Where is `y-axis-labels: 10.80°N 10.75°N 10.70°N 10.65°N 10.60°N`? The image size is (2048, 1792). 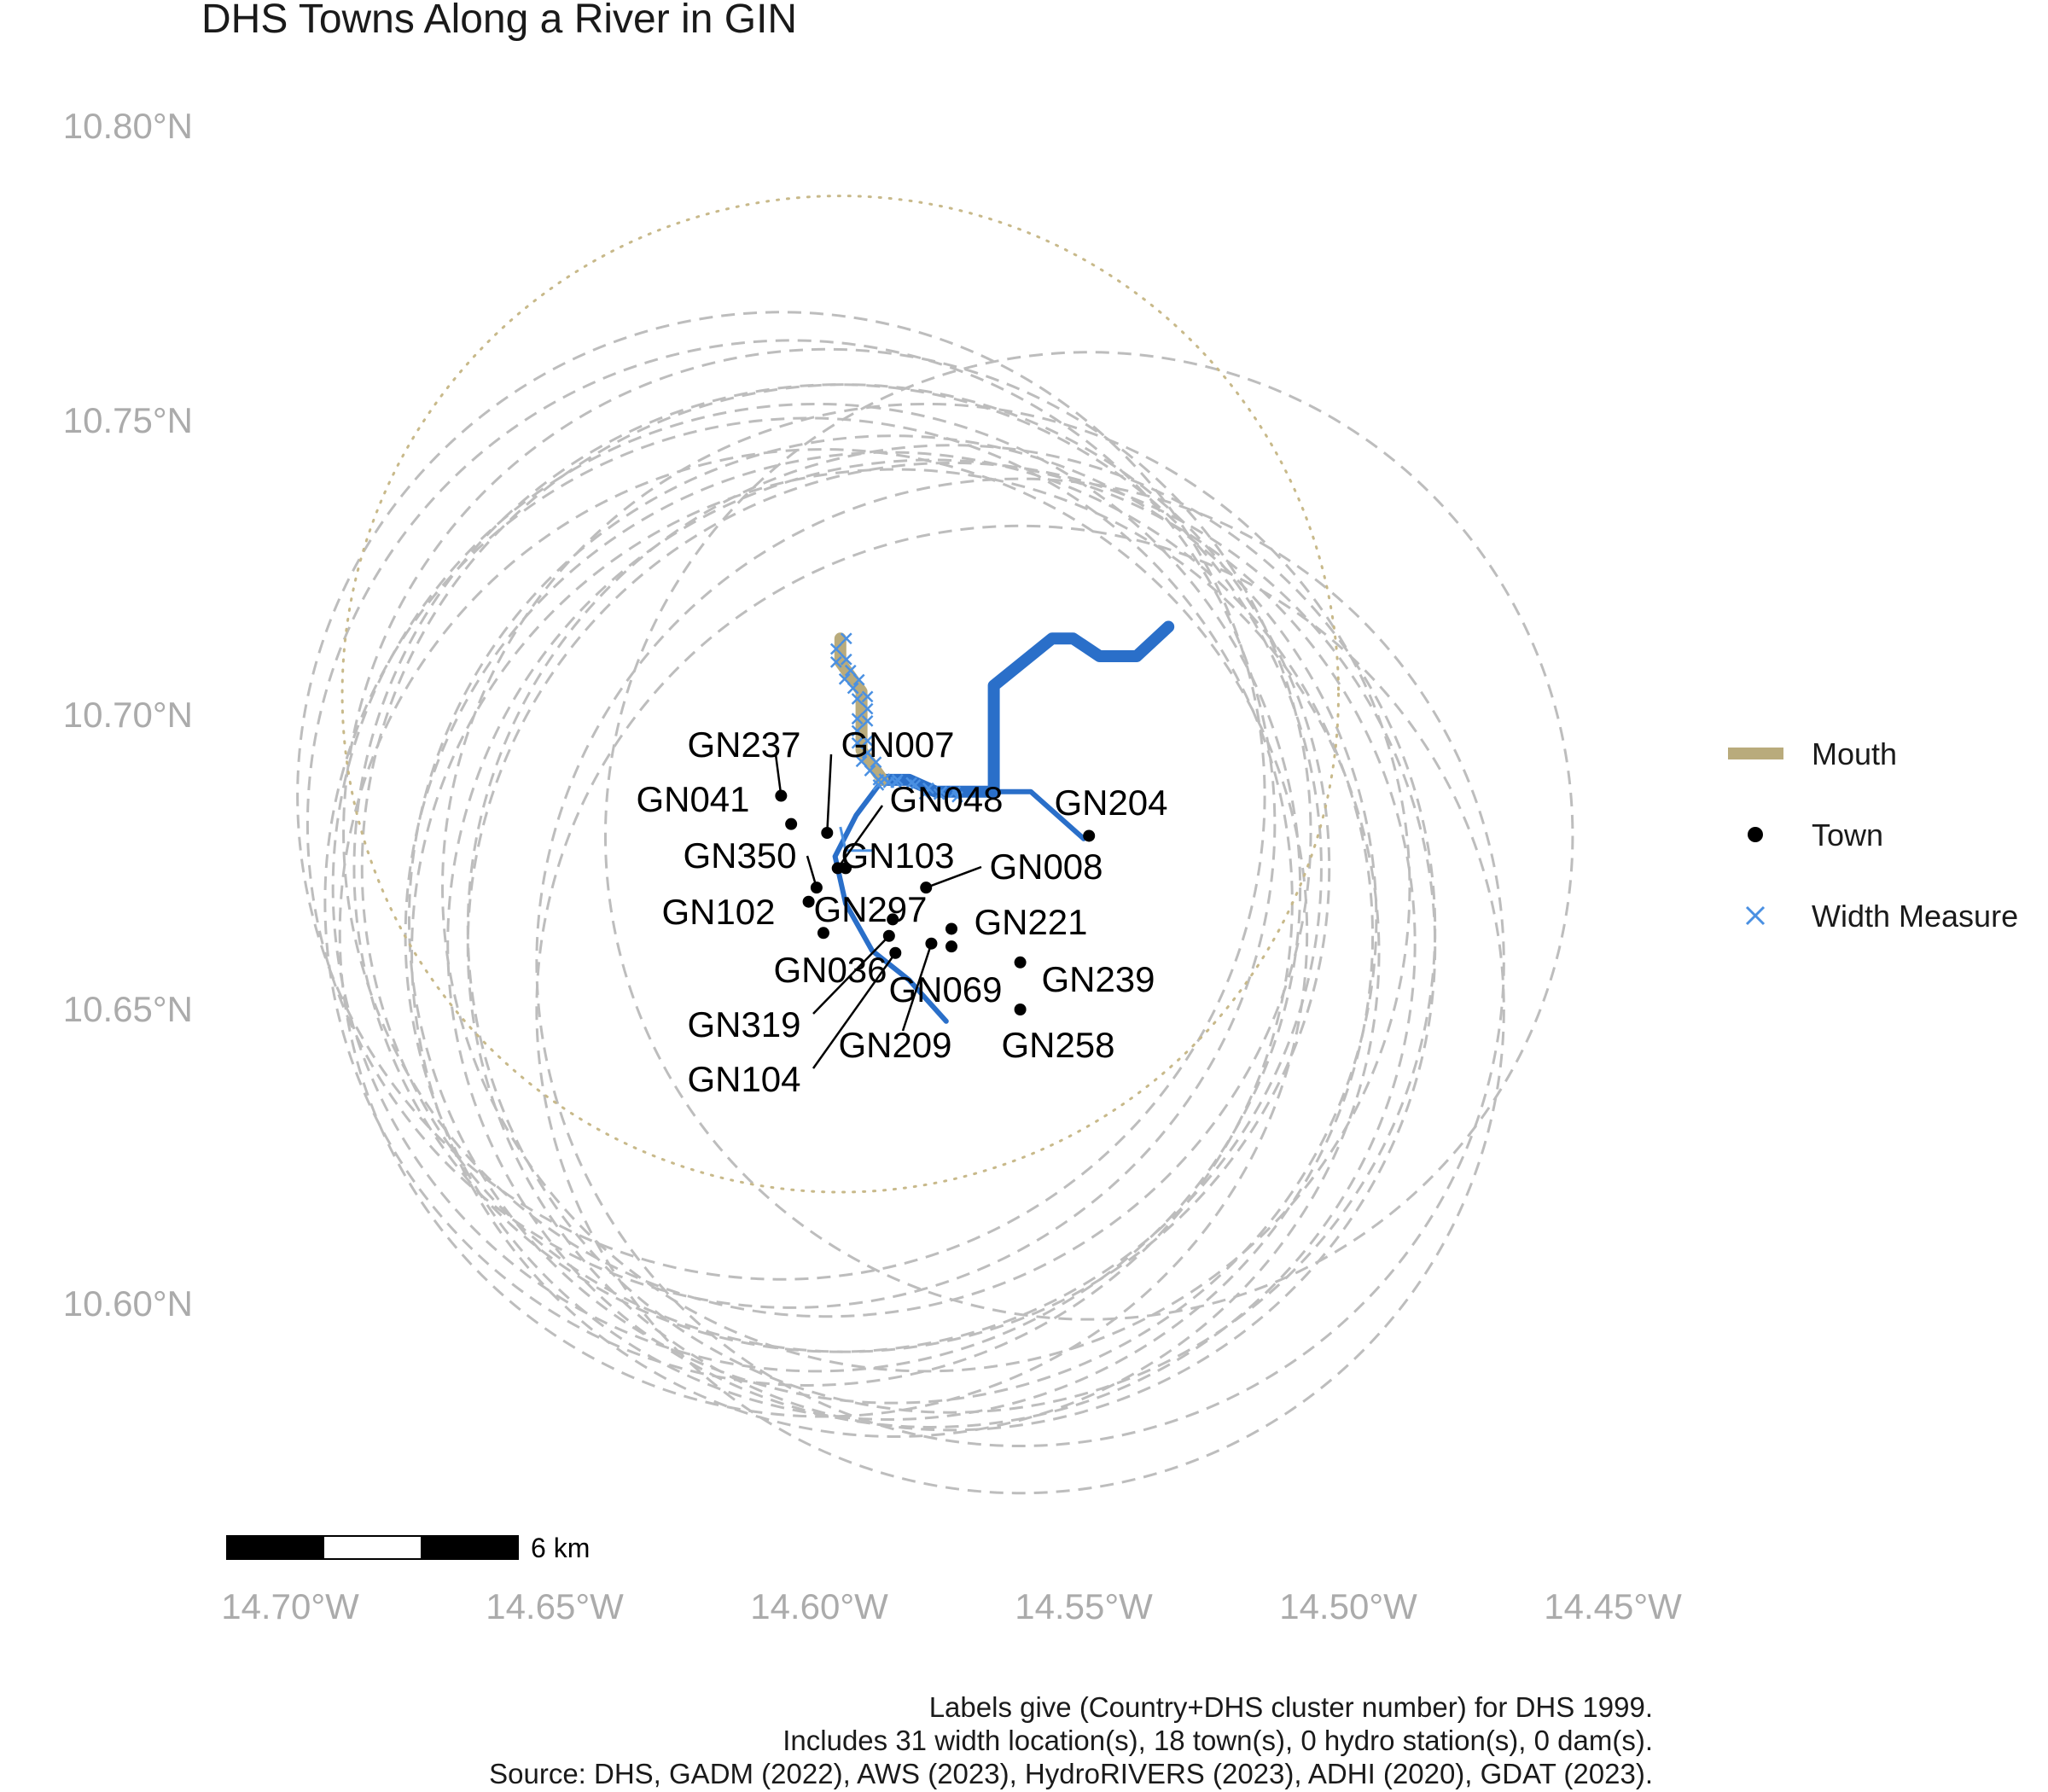 y-axis-labels: 10.80°N 10.75°N 10.70°N 10.65°N 10.60°N is located at coordinates (128, 715).